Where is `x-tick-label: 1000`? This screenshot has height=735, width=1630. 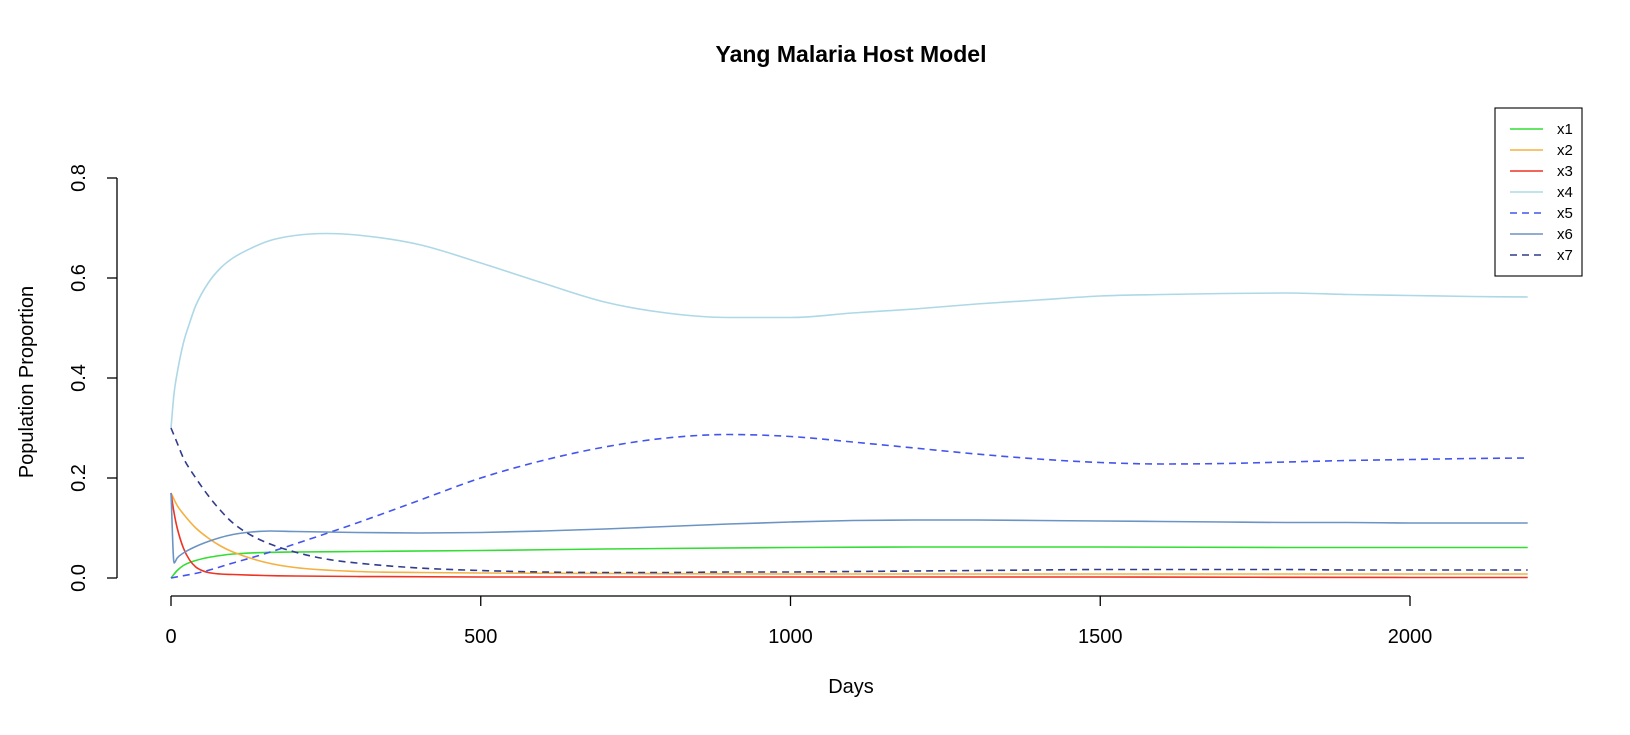 x-tick-label: 1000 is located at coordinates (790, 637).